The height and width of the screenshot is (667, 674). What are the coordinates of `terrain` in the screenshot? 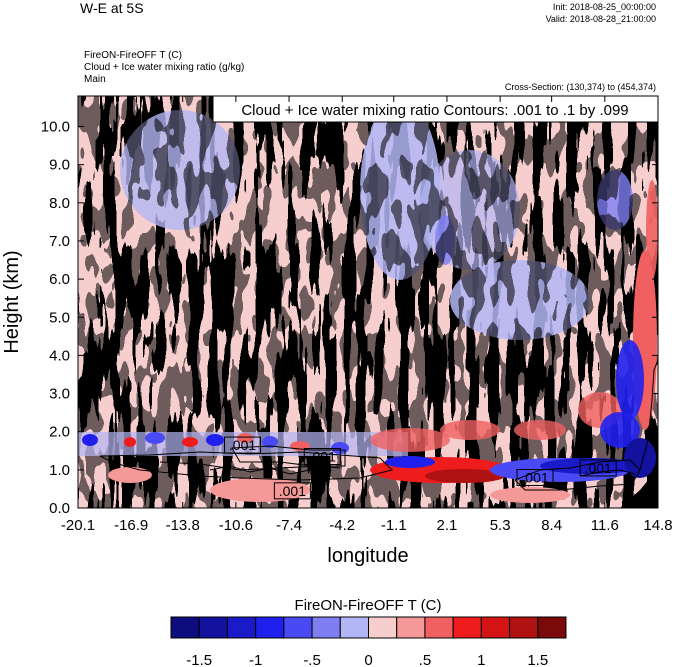 It's located at (639, 489).